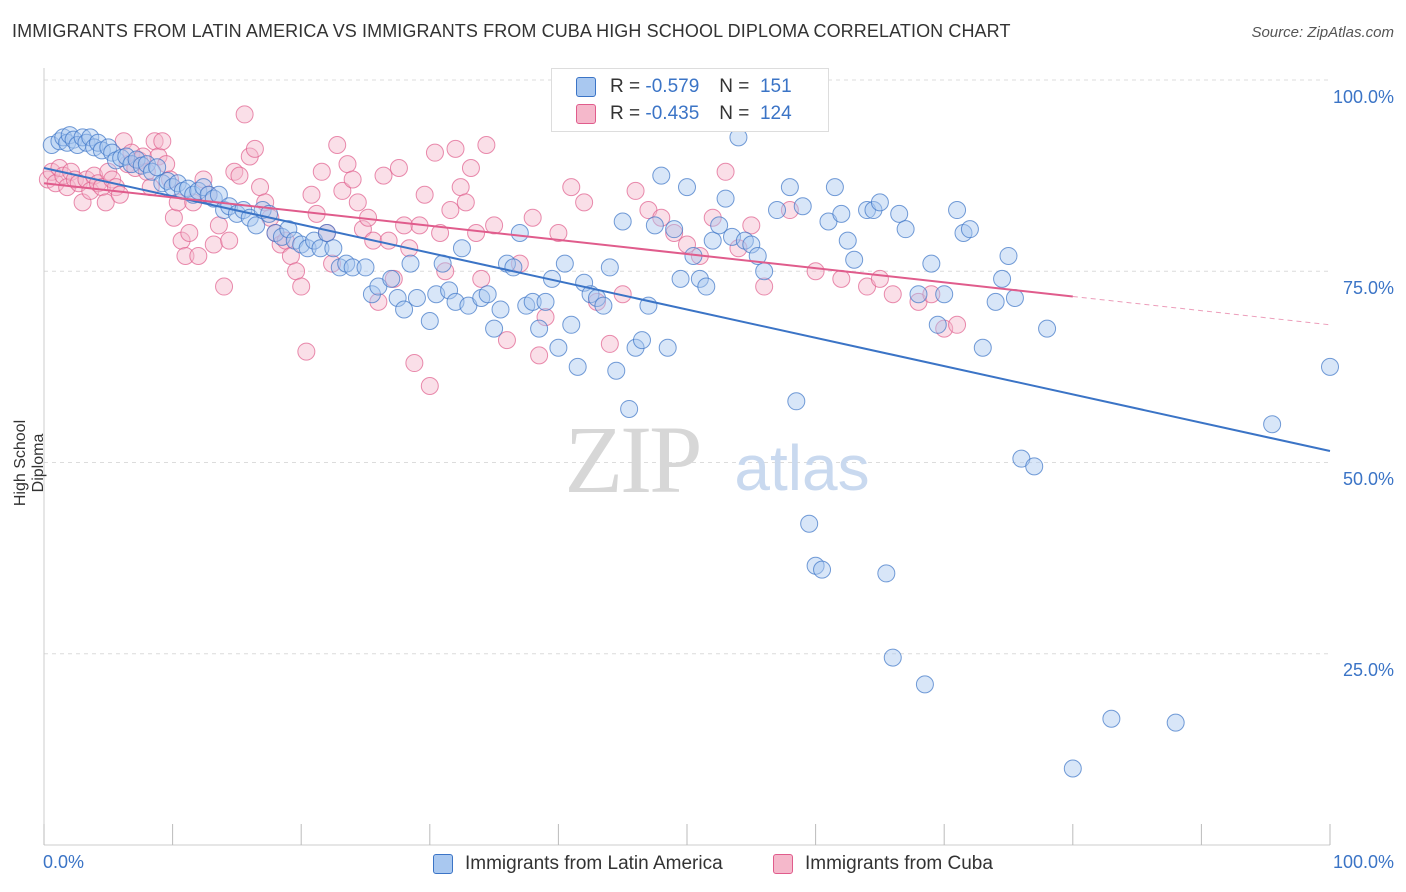  I want to click on bottom-legend-blue: Immigrants from Latin America, so click(578, 864).